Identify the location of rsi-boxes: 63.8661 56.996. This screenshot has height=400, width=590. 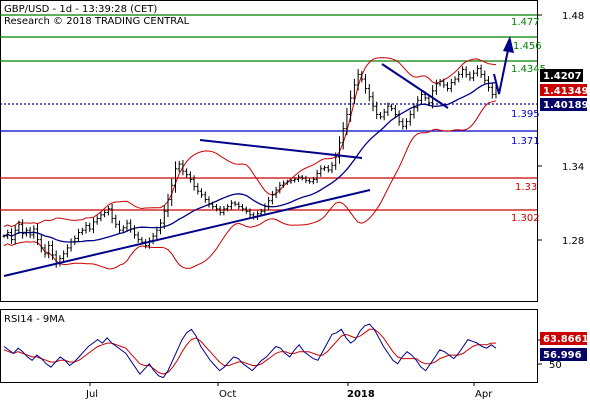
(564, 346).